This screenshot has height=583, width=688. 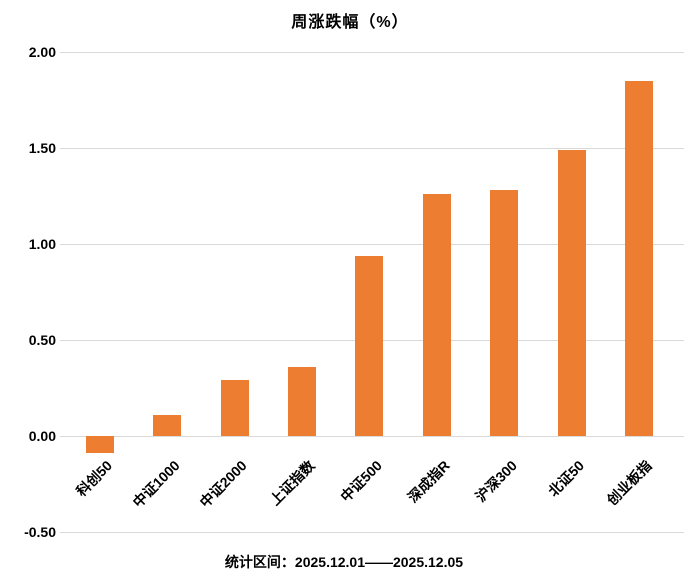 I want to click on bar-科创50, so click(x=99, y=445).